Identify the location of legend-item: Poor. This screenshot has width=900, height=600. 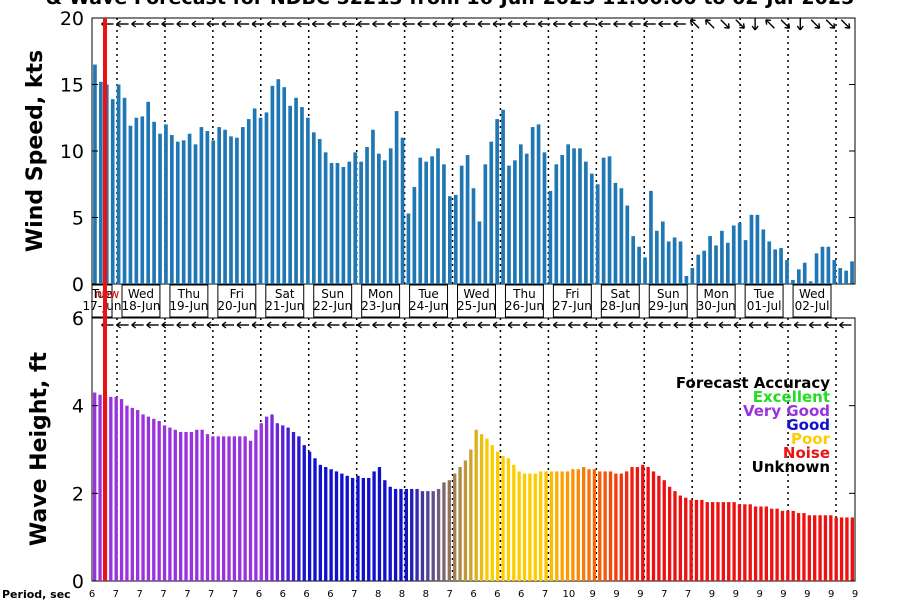
(811, 439).